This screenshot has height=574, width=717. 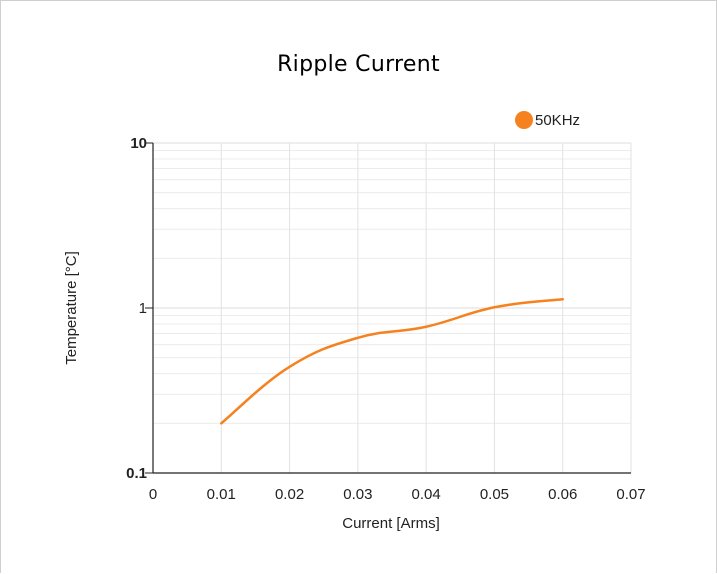 I want to click on x-tick-label: 0.06, so click(x=562, y=494).